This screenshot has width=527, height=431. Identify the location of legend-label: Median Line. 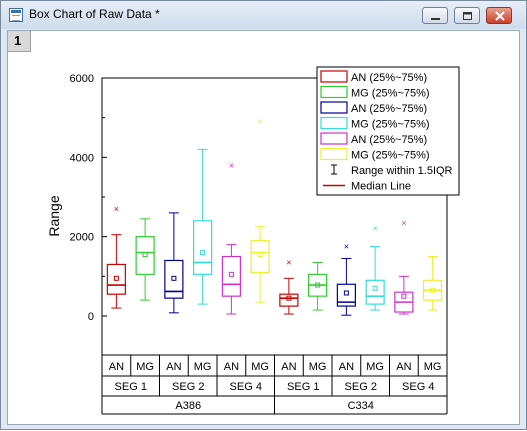
(381, 187).